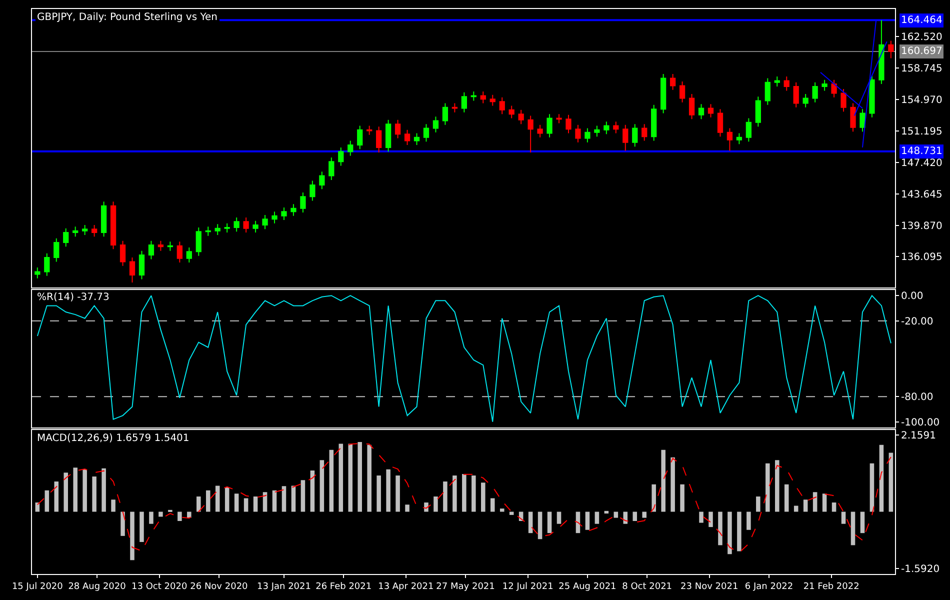 This screenshot has height=600, width=950. I want to click on y-tick-label: 151.195, so click(921, 132).